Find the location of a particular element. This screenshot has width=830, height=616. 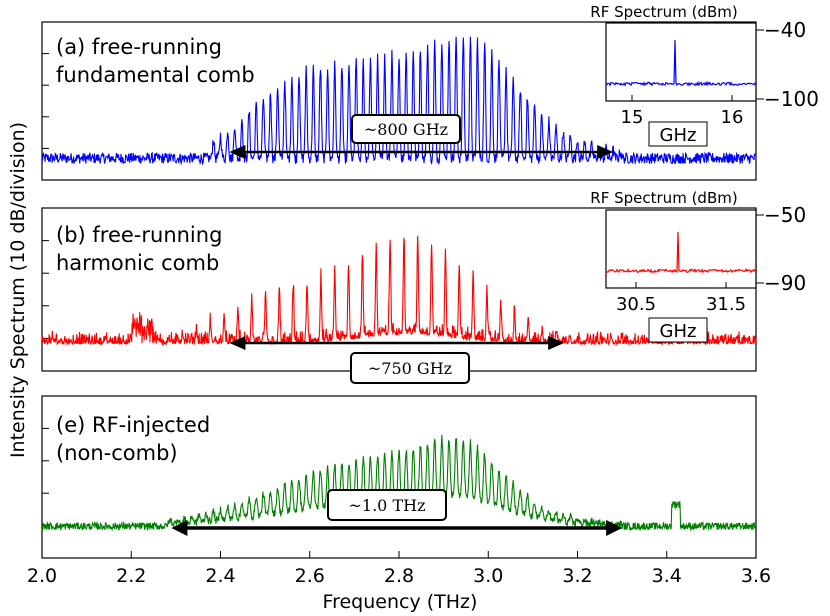

x-tick-label: 3.6 is located at coordinates (756, 576).